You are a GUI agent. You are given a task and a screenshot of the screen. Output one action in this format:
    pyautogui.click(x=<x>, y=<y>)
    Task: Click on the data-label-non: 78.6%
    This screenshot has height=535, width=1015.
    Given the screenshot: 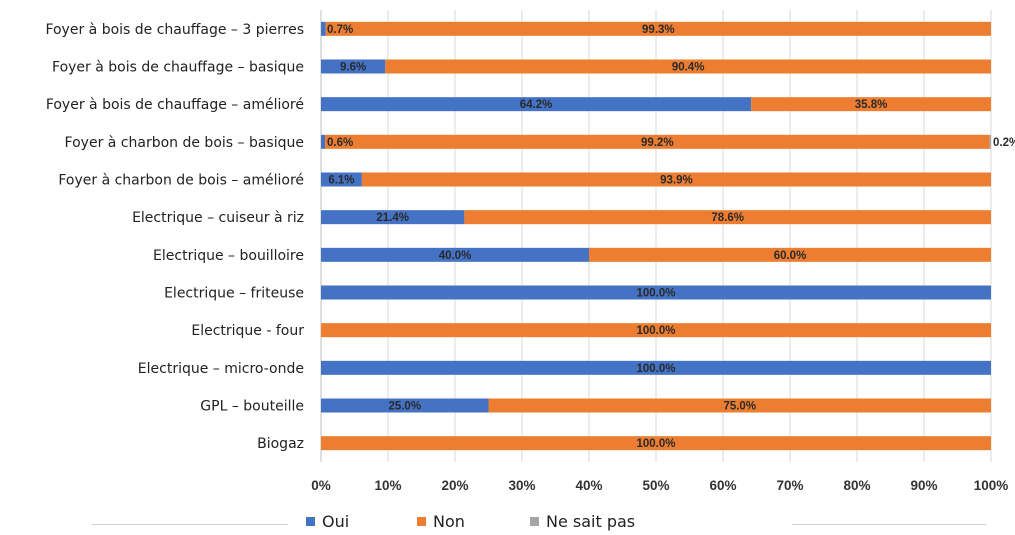 What is the action you would take?
    pyautogui.click(x=727, y=218)
    